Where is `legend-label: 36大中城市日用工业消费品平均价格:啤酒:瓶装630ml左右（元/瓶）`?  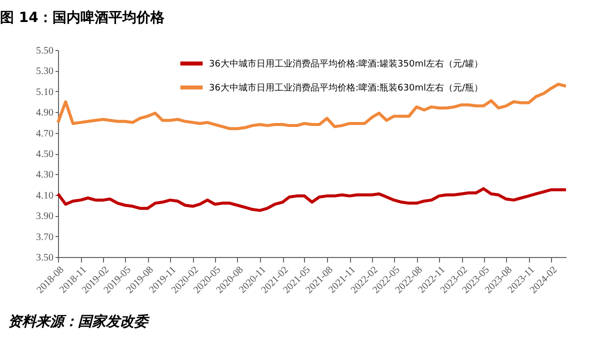 legend-label: 36大中城市日用工业消费品平均价格:啤酒:瓶装630ml左右（元/瓶） is located at coordinates (346, 88).